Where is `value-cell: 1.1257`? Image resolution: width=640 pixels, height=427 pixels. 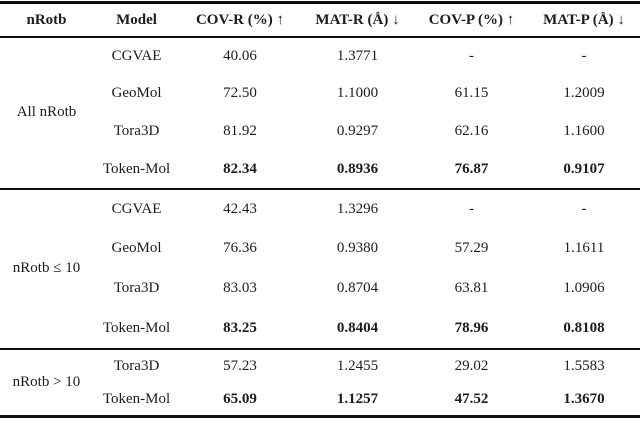 value-cell: 1.1257 is located at coordinates (357, 398).